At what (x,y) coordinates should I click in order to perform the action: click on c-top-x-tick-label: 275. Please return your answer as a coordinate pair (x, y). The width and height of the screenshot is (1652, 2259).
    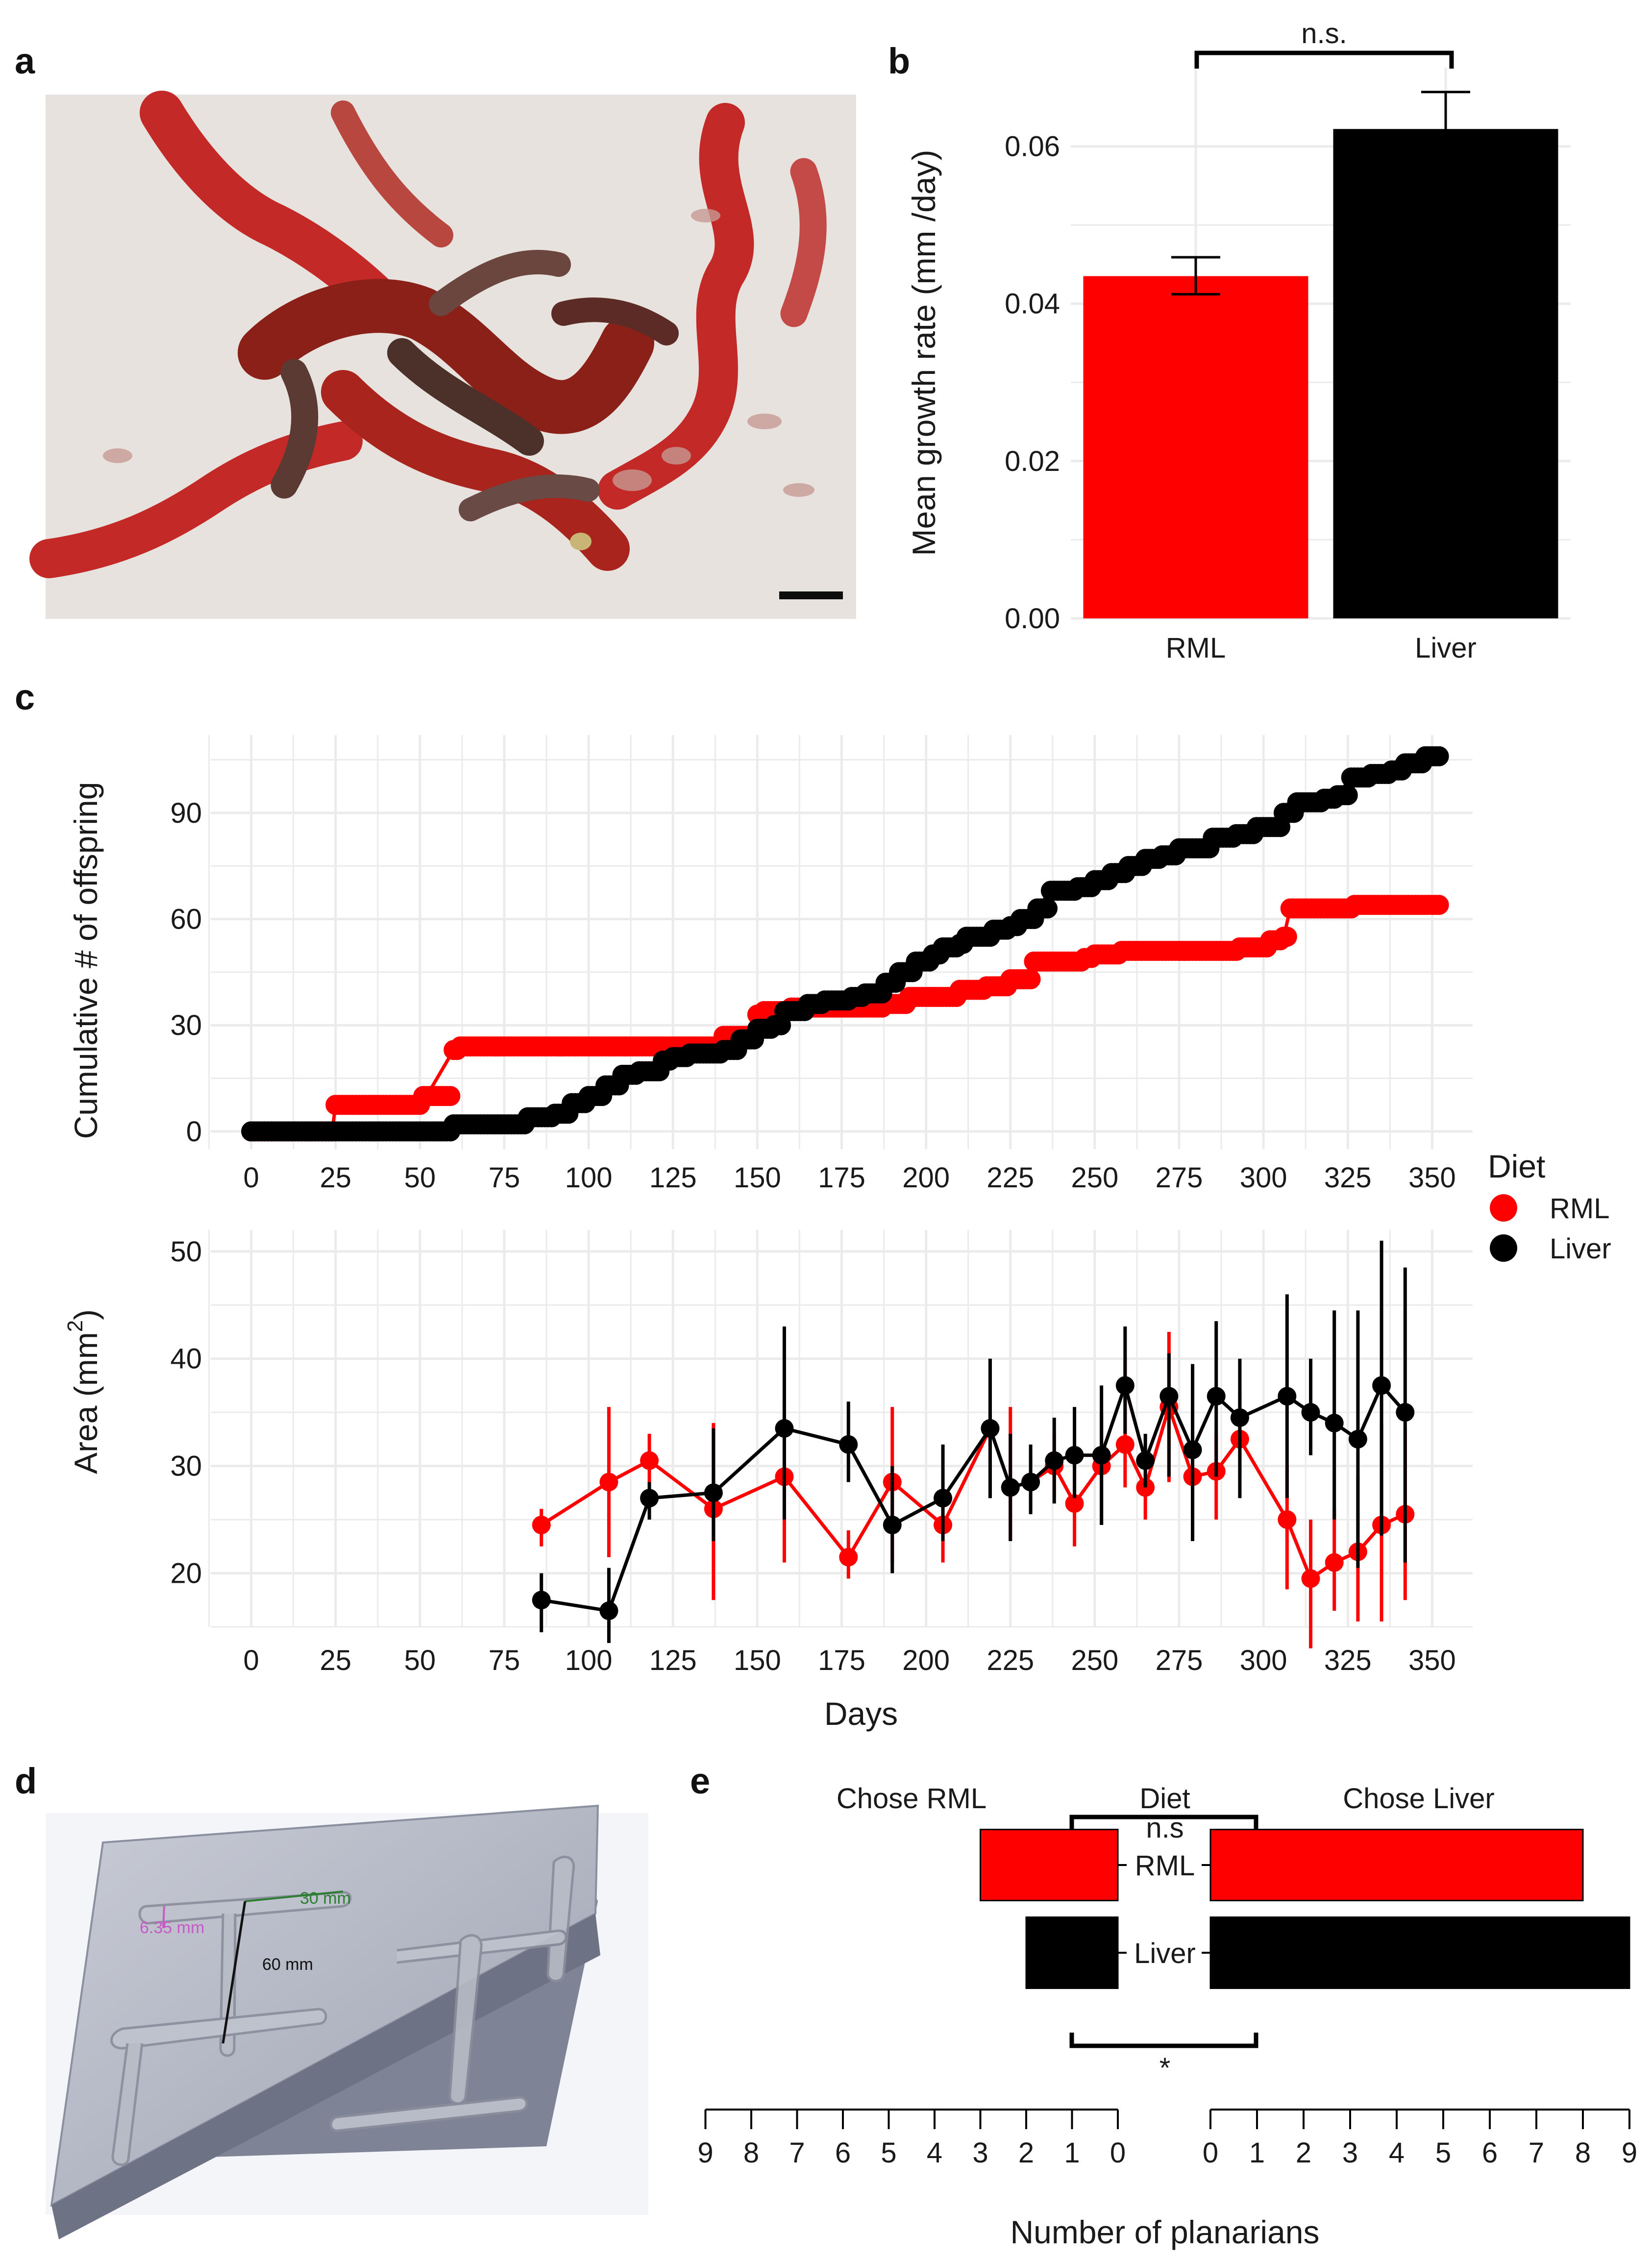
    Looking at the image, I should click on (1179, 1178).